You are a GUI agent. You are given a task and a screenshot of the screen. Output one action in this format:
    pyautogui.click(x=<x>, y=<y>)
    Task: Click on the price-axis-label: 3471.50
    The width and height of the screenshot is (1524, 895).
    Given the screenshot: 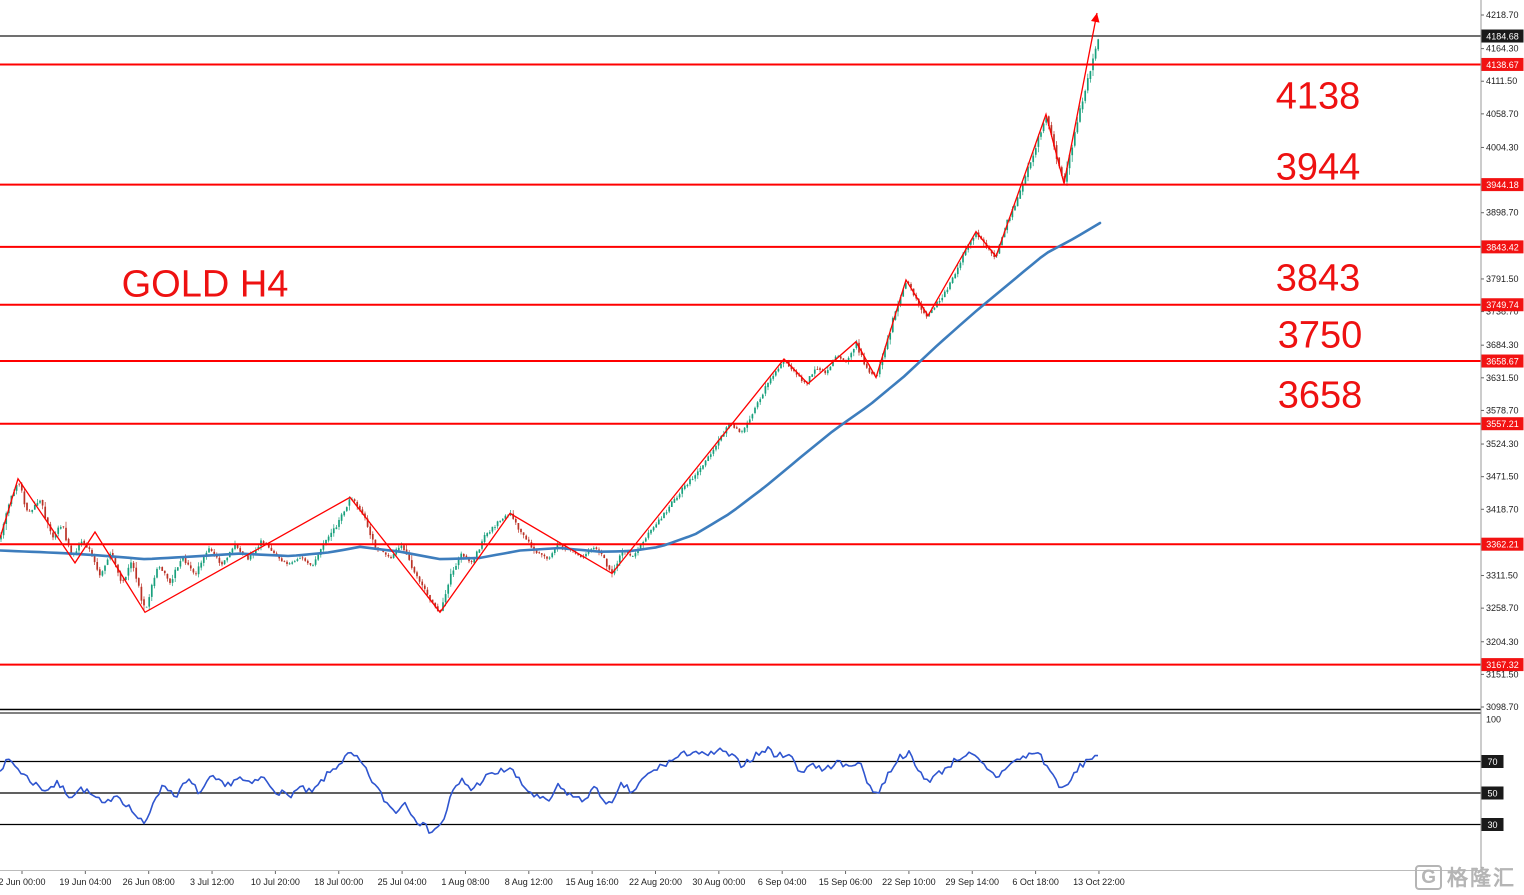 What is the action you would take?
    pyautogui.click(x=1502, y=477)
    